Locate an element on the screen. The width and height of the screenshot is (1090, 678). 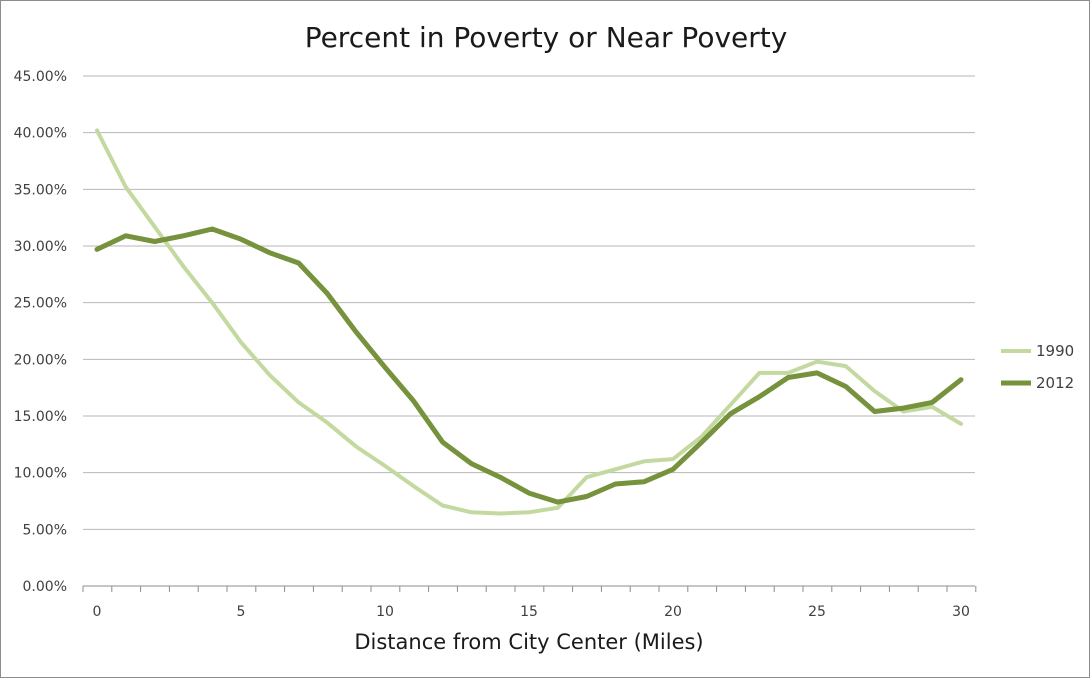
y-tick-label: 15.00% is located at coordinates (40, 417).